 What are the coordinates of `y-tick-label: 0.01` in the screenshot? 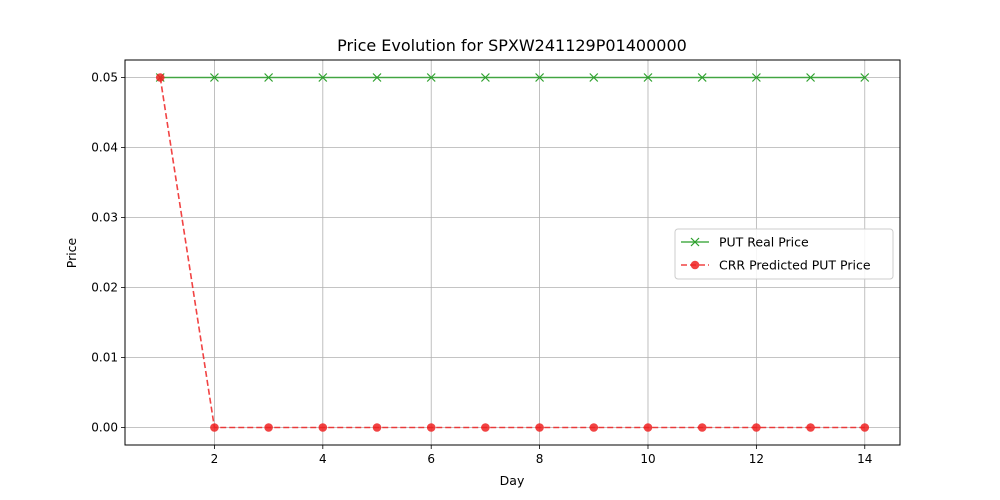 It's located at (104, 358).